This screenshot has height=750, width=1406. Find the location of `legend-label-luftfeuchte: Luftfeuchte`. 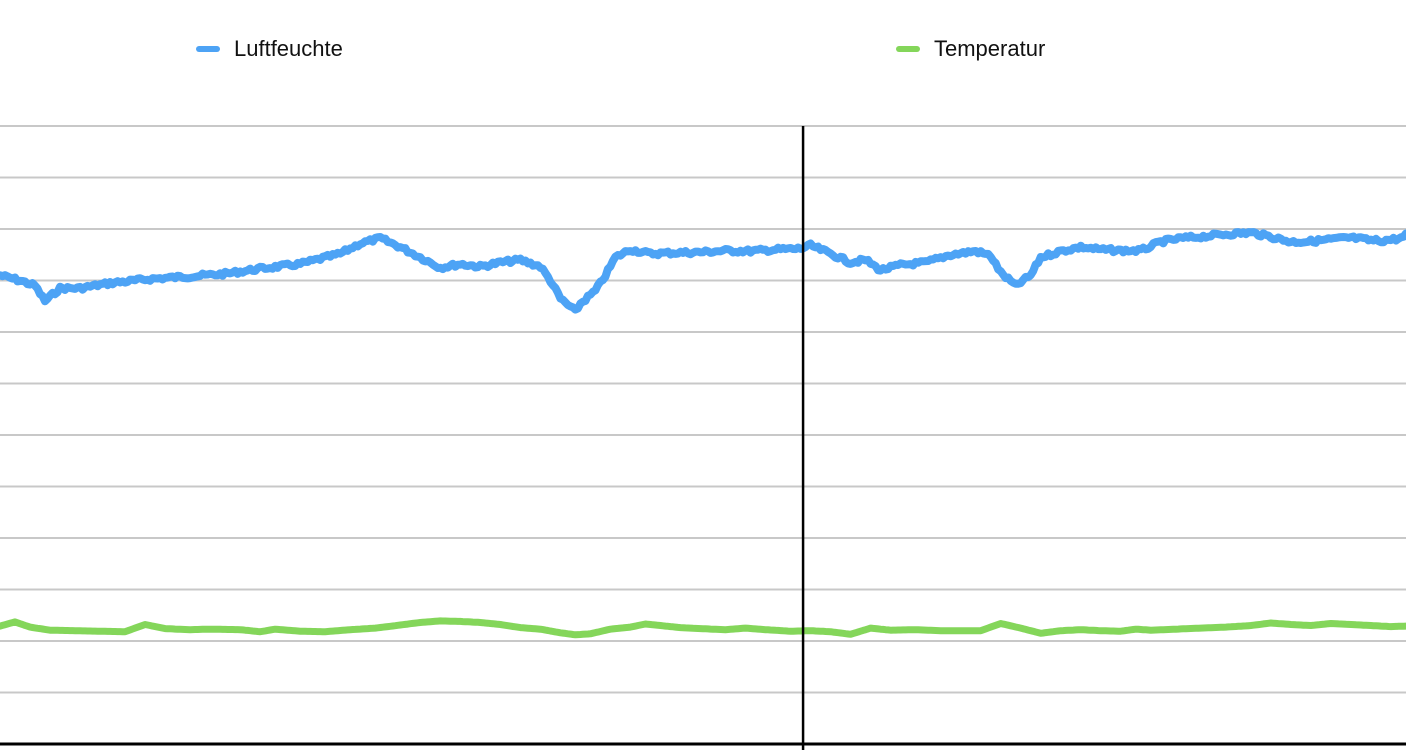

legend-label-luftfeuchte: Luftfeuchte is located at coordinates (288, 48).